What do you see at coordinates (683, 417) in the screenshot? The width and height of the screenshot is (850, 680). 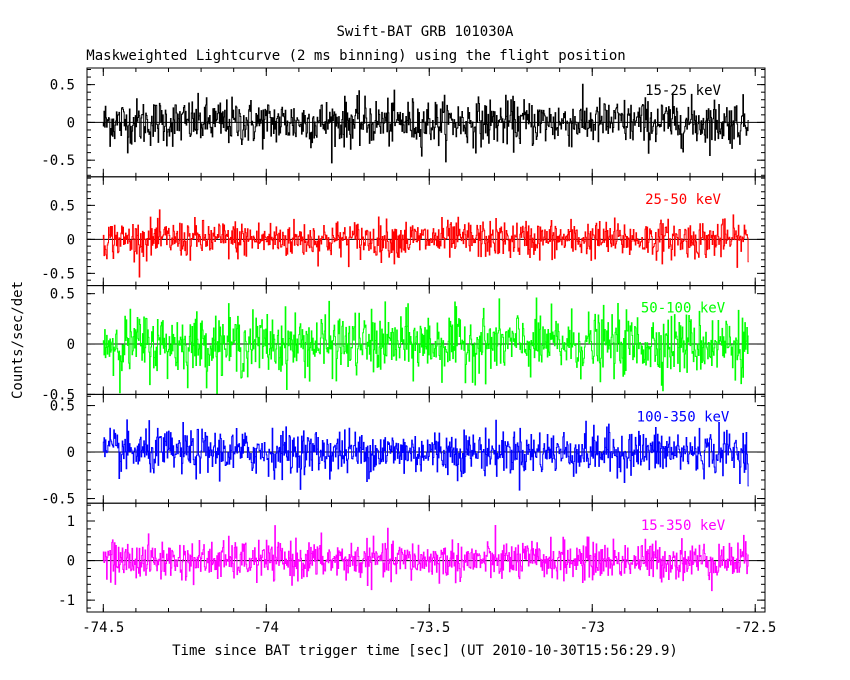 I see `series-label: 100-350 keV` at bounding box center [683, 417].